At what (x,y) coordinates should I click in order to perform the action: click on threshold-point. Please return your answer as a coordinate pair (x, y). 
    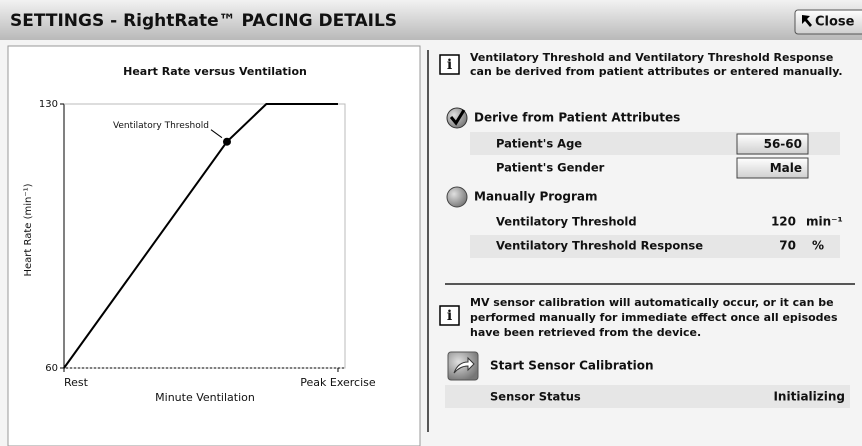
    Looking at the image, I should click on (226, 141).